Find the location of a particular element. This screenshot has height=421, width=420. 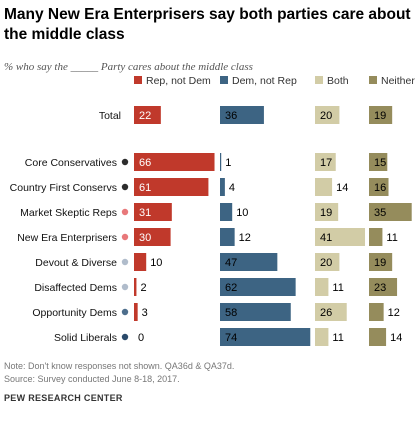

category-label-opportunity-dems: Opportunity Dems is located at coordinates (74, 313).